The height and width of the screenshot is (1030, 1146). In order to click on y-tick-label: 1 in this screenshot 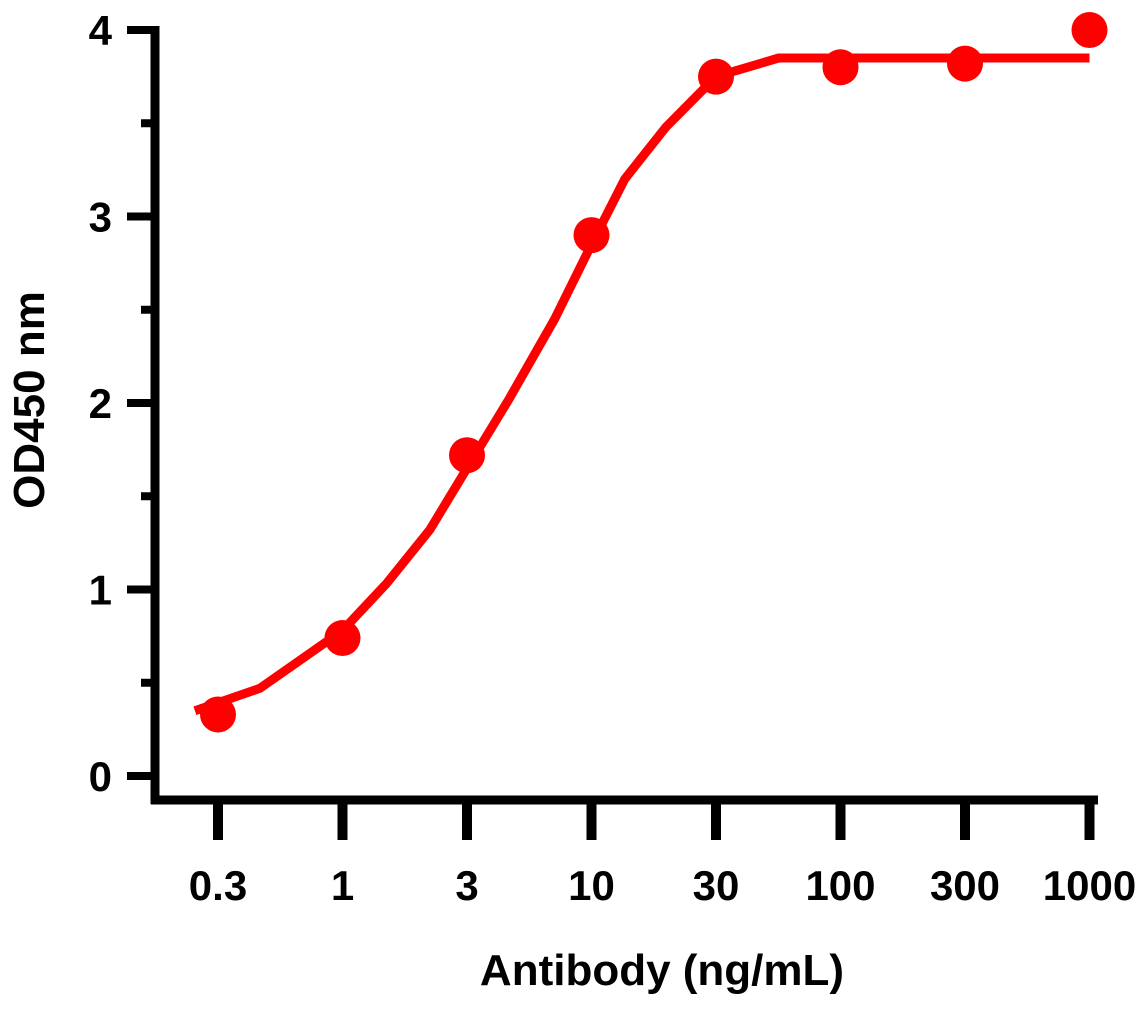, I will do `click(100, 590)`.